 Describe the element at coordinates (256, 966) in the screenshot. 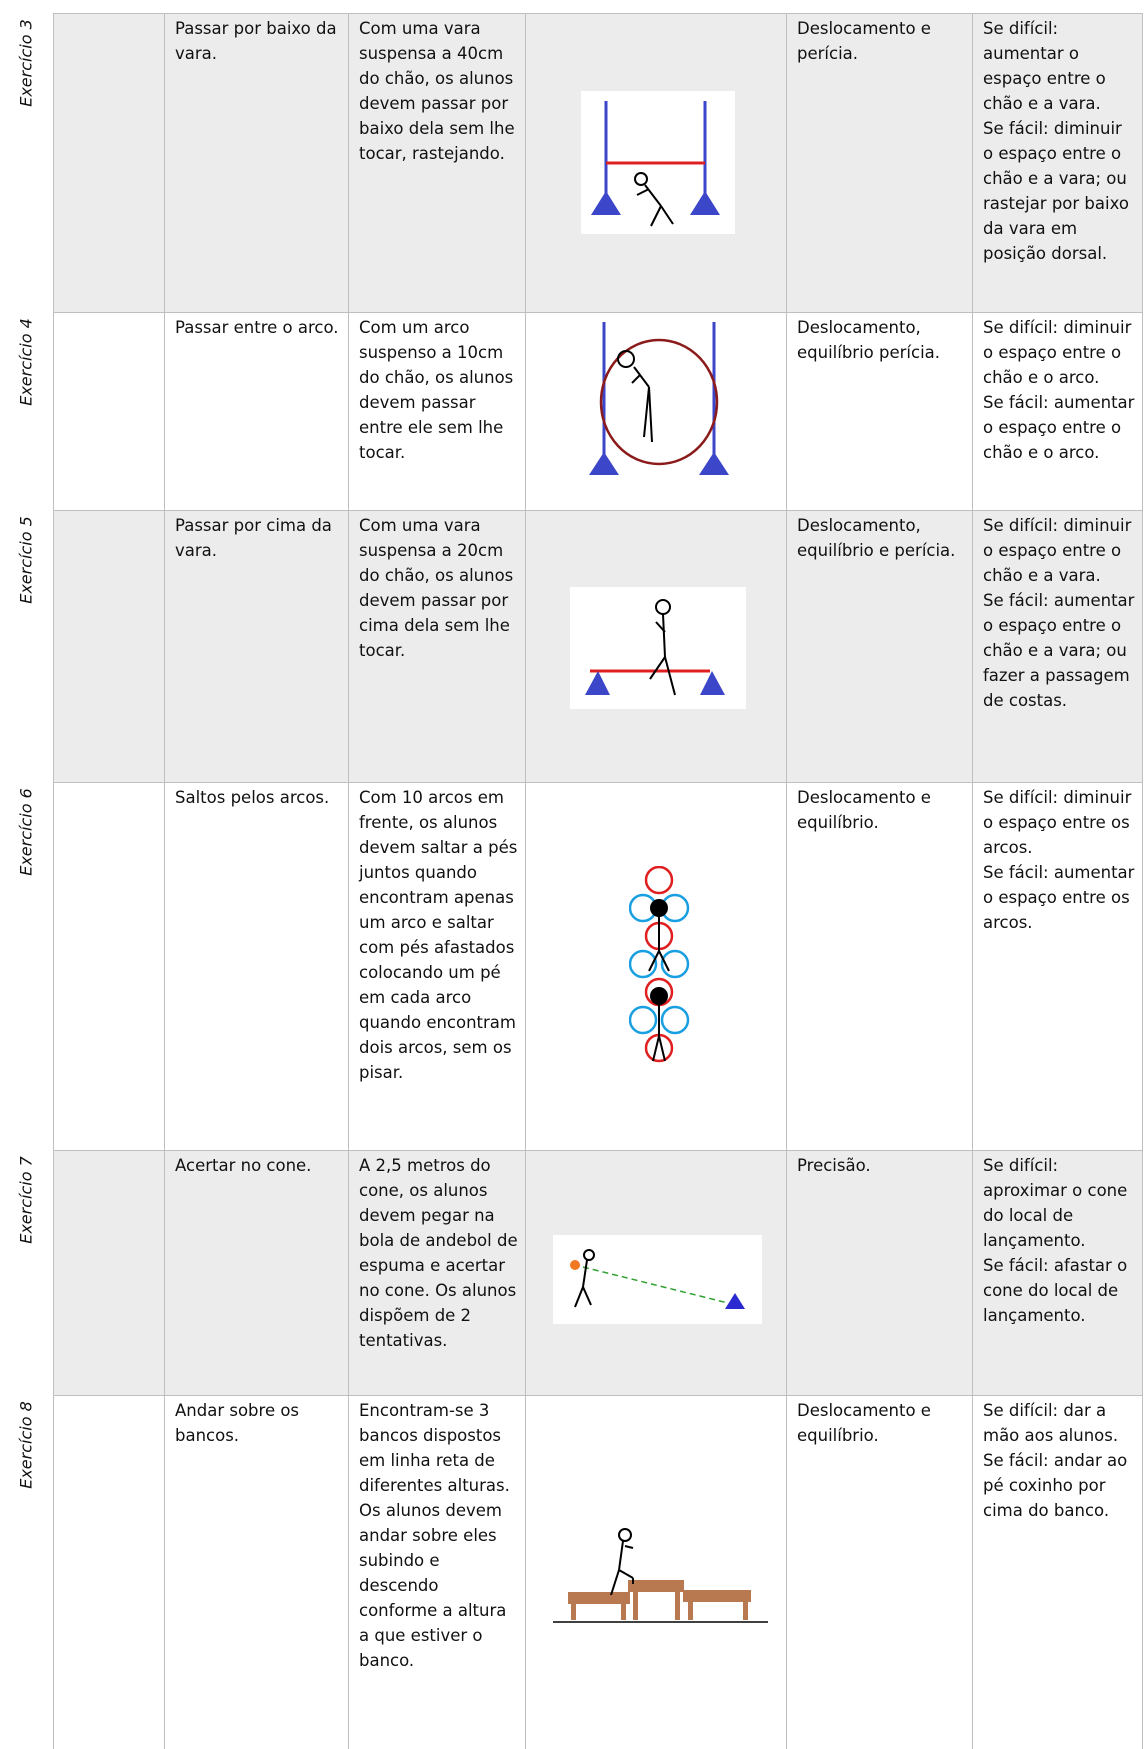

I see `table-cell: Saltos pelos arcos.` at that location.